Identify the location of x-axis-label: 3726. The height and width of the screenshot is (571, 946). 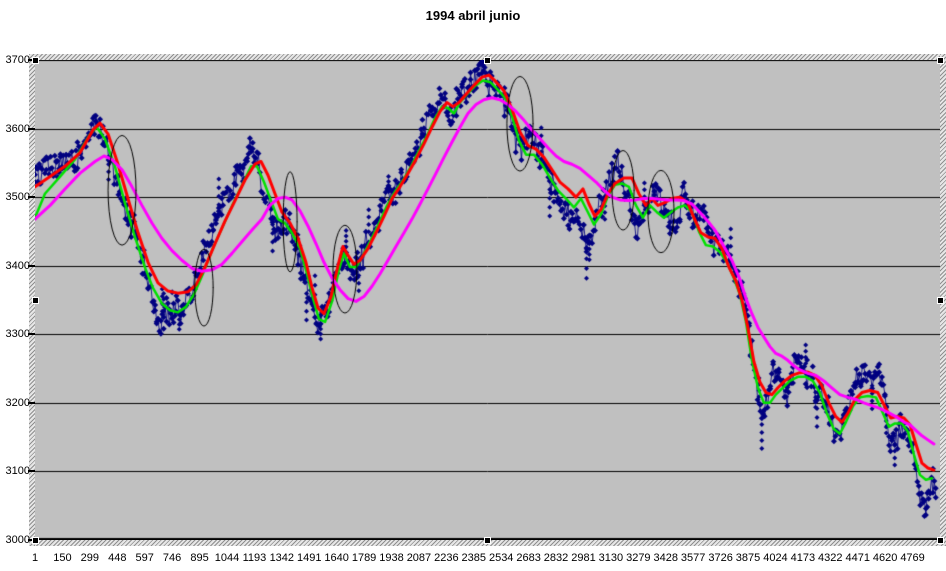
(720, 558).